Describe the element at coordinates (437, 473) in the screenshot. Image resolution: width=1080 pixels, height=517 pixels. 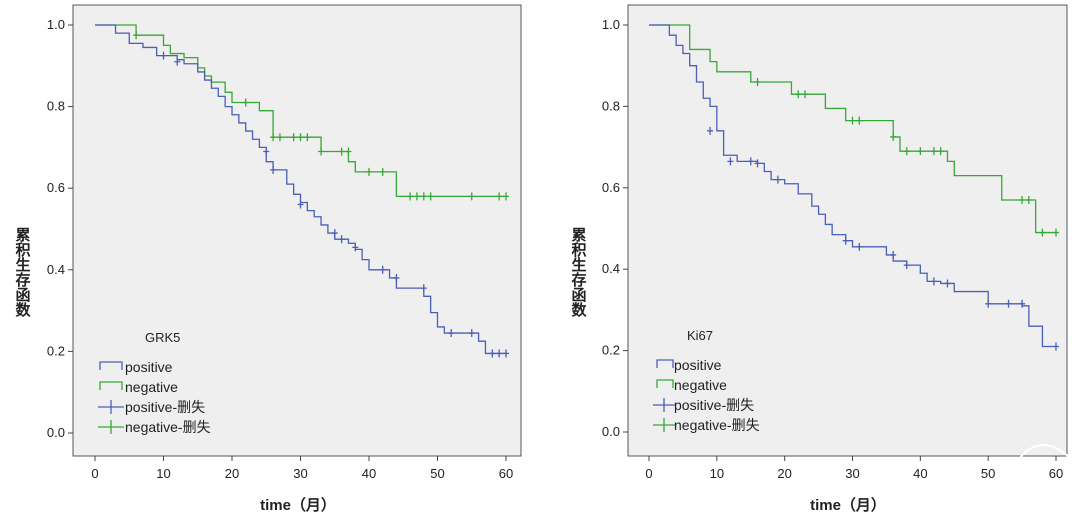
I see `x-tick-label: 50` at that location.